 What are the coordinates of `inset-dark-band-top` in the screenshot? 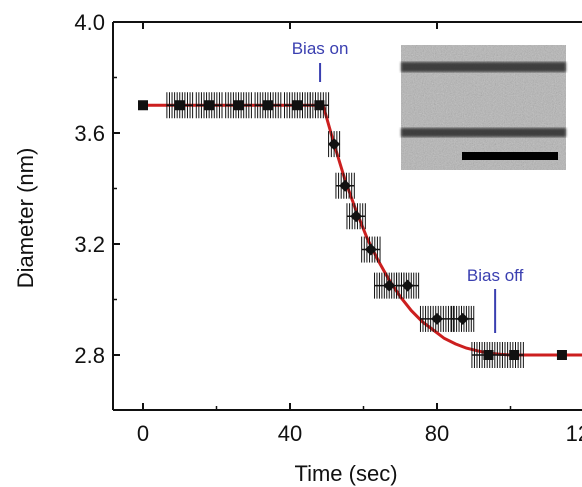 It's located at (483, 67).